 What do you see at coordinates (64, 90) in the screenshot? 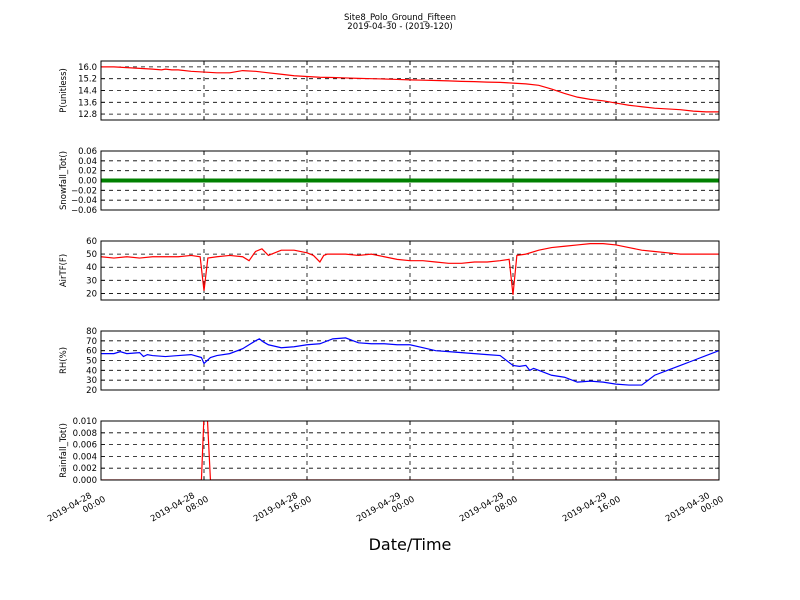
I see `y-axis-label: P(unitless)` at bounding box center [64, 90].